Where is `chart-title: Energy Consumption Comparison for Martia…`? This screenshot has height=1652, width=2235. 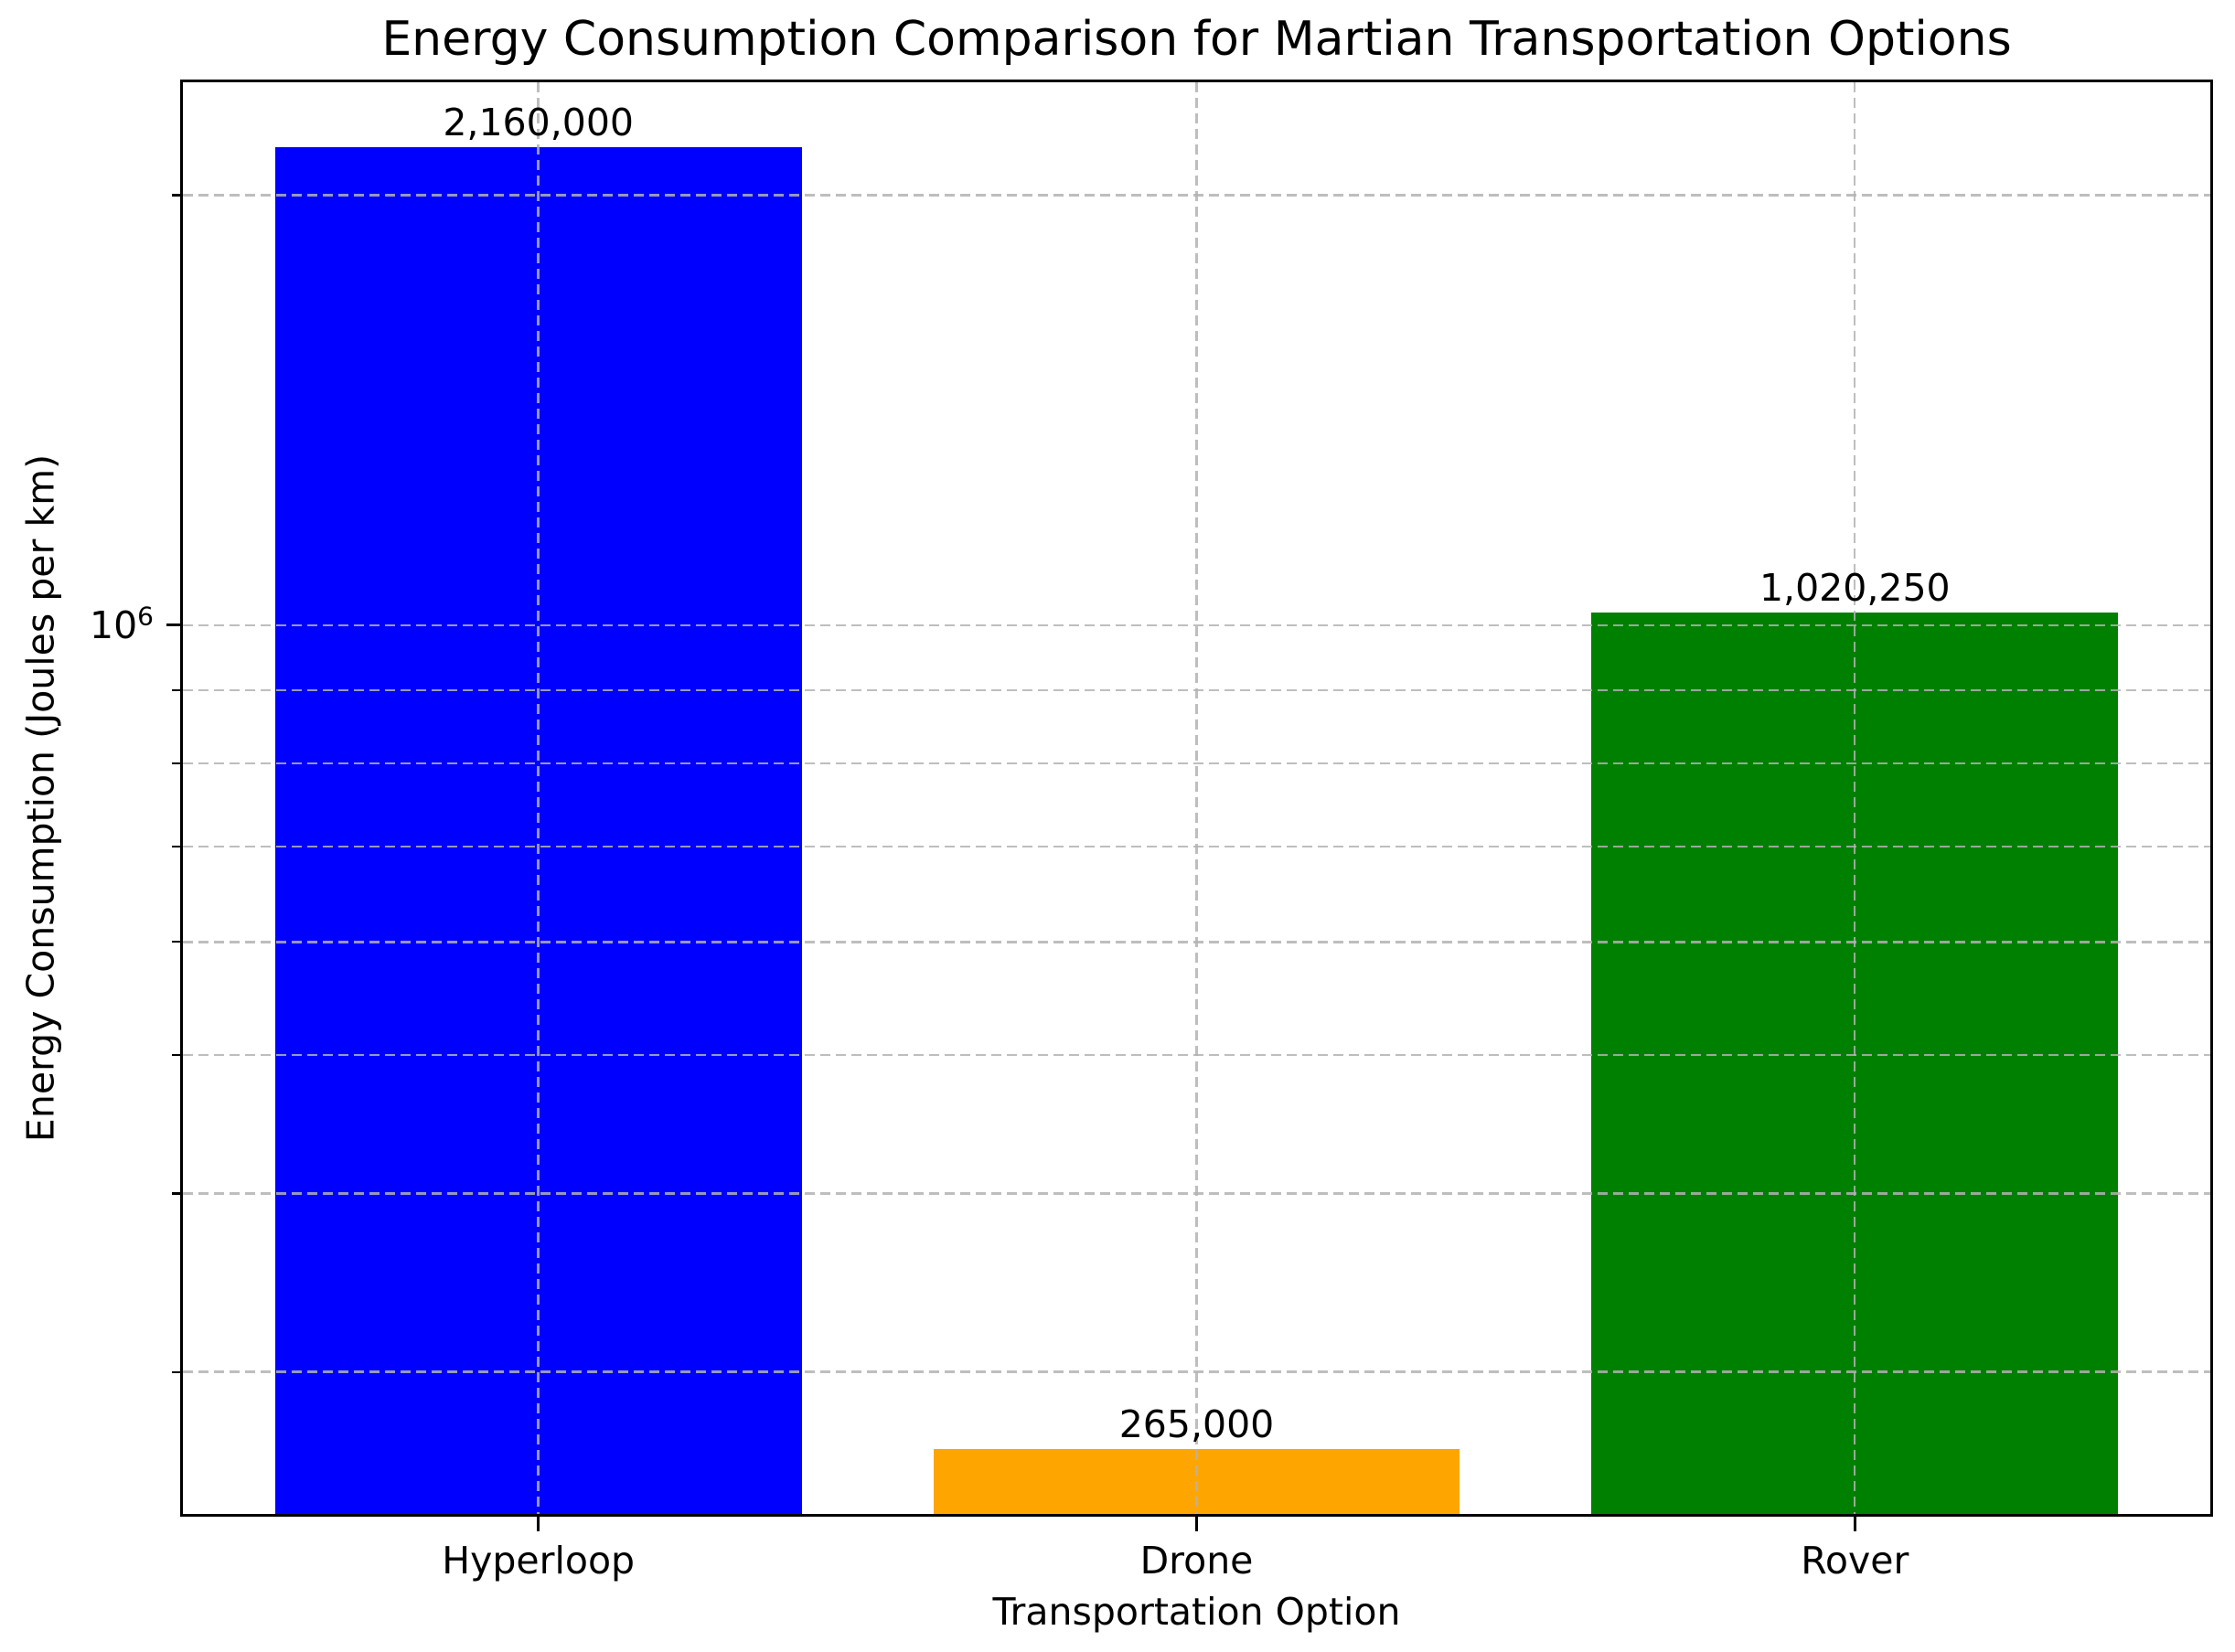 chart-title: Energy Consumption Comparison for Martia… is located at coordinates (1196, 40).